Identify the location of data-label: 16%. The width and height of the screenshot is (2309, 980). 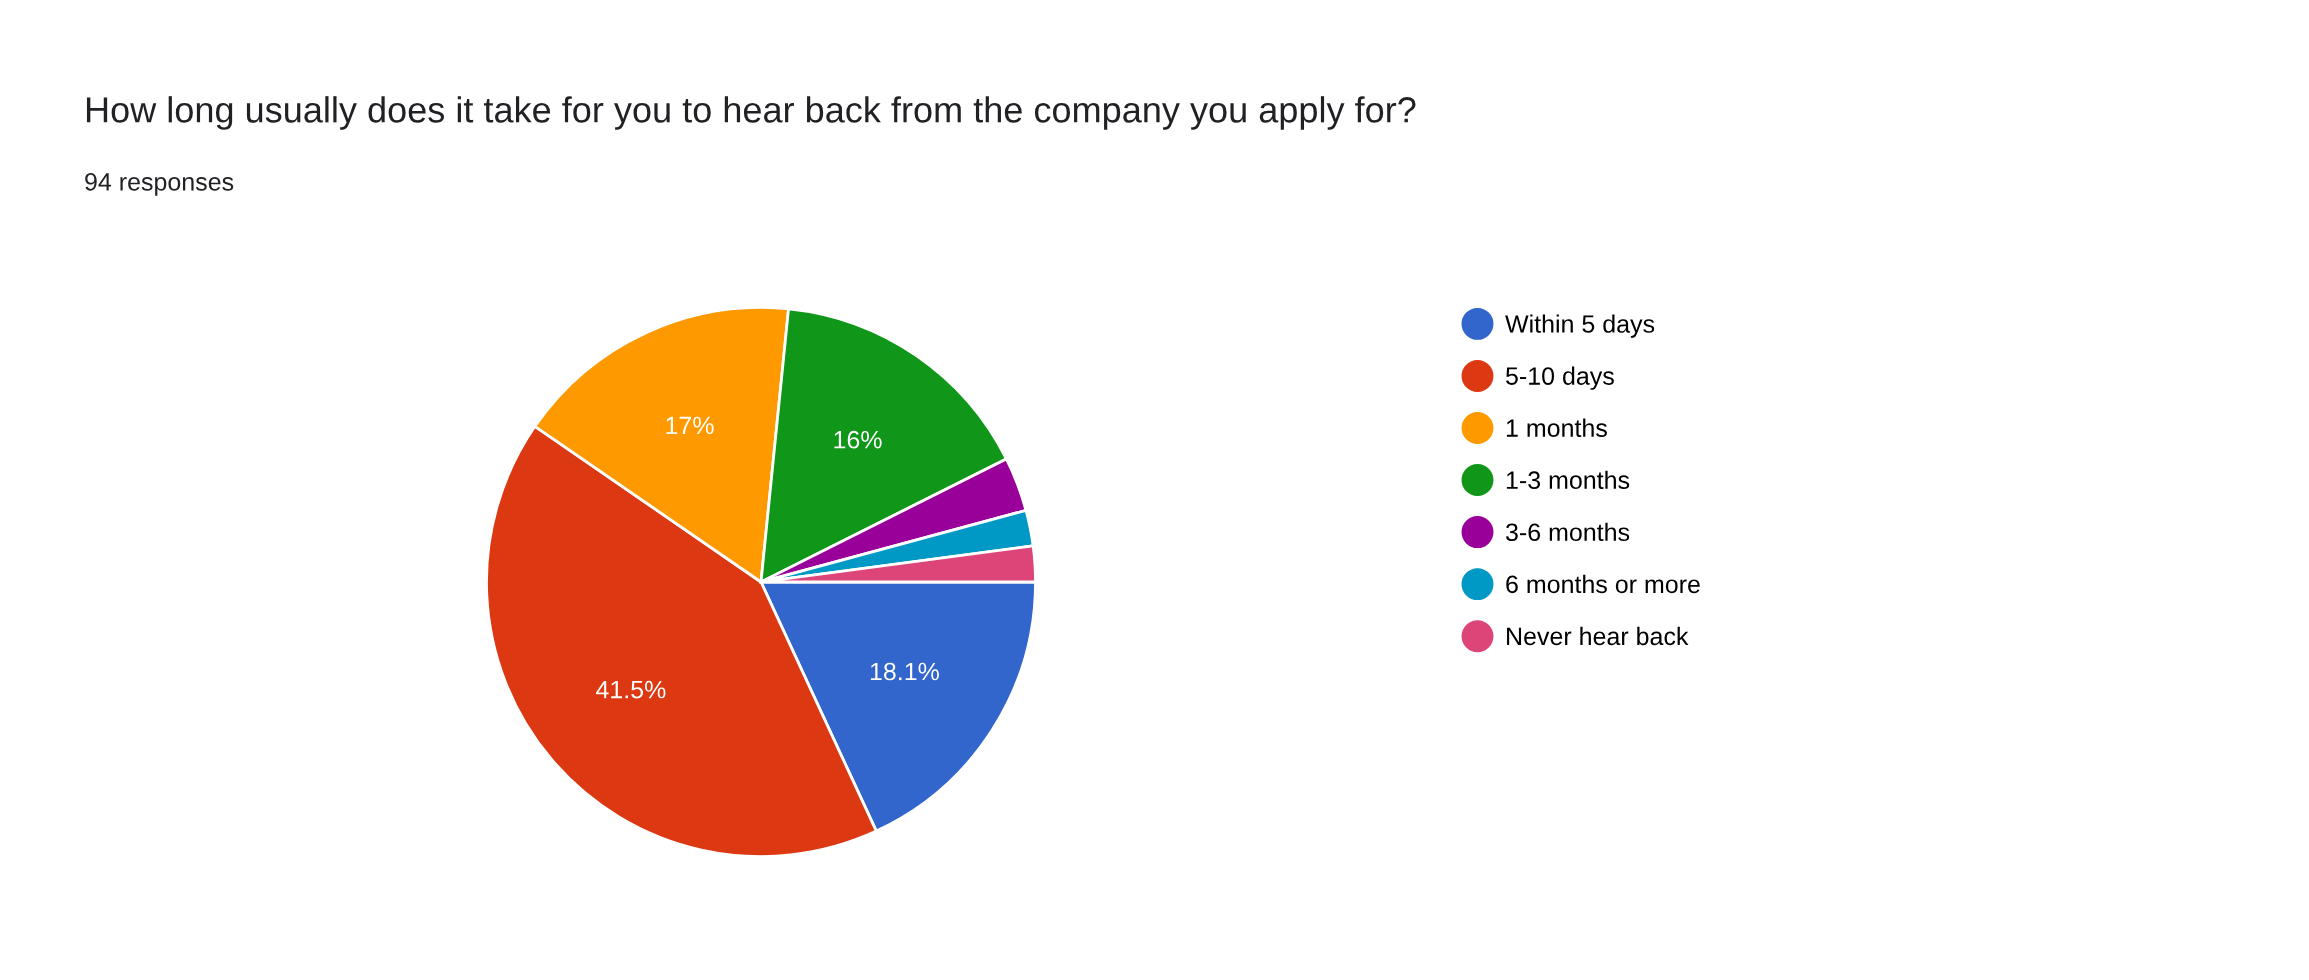
(858, 439).